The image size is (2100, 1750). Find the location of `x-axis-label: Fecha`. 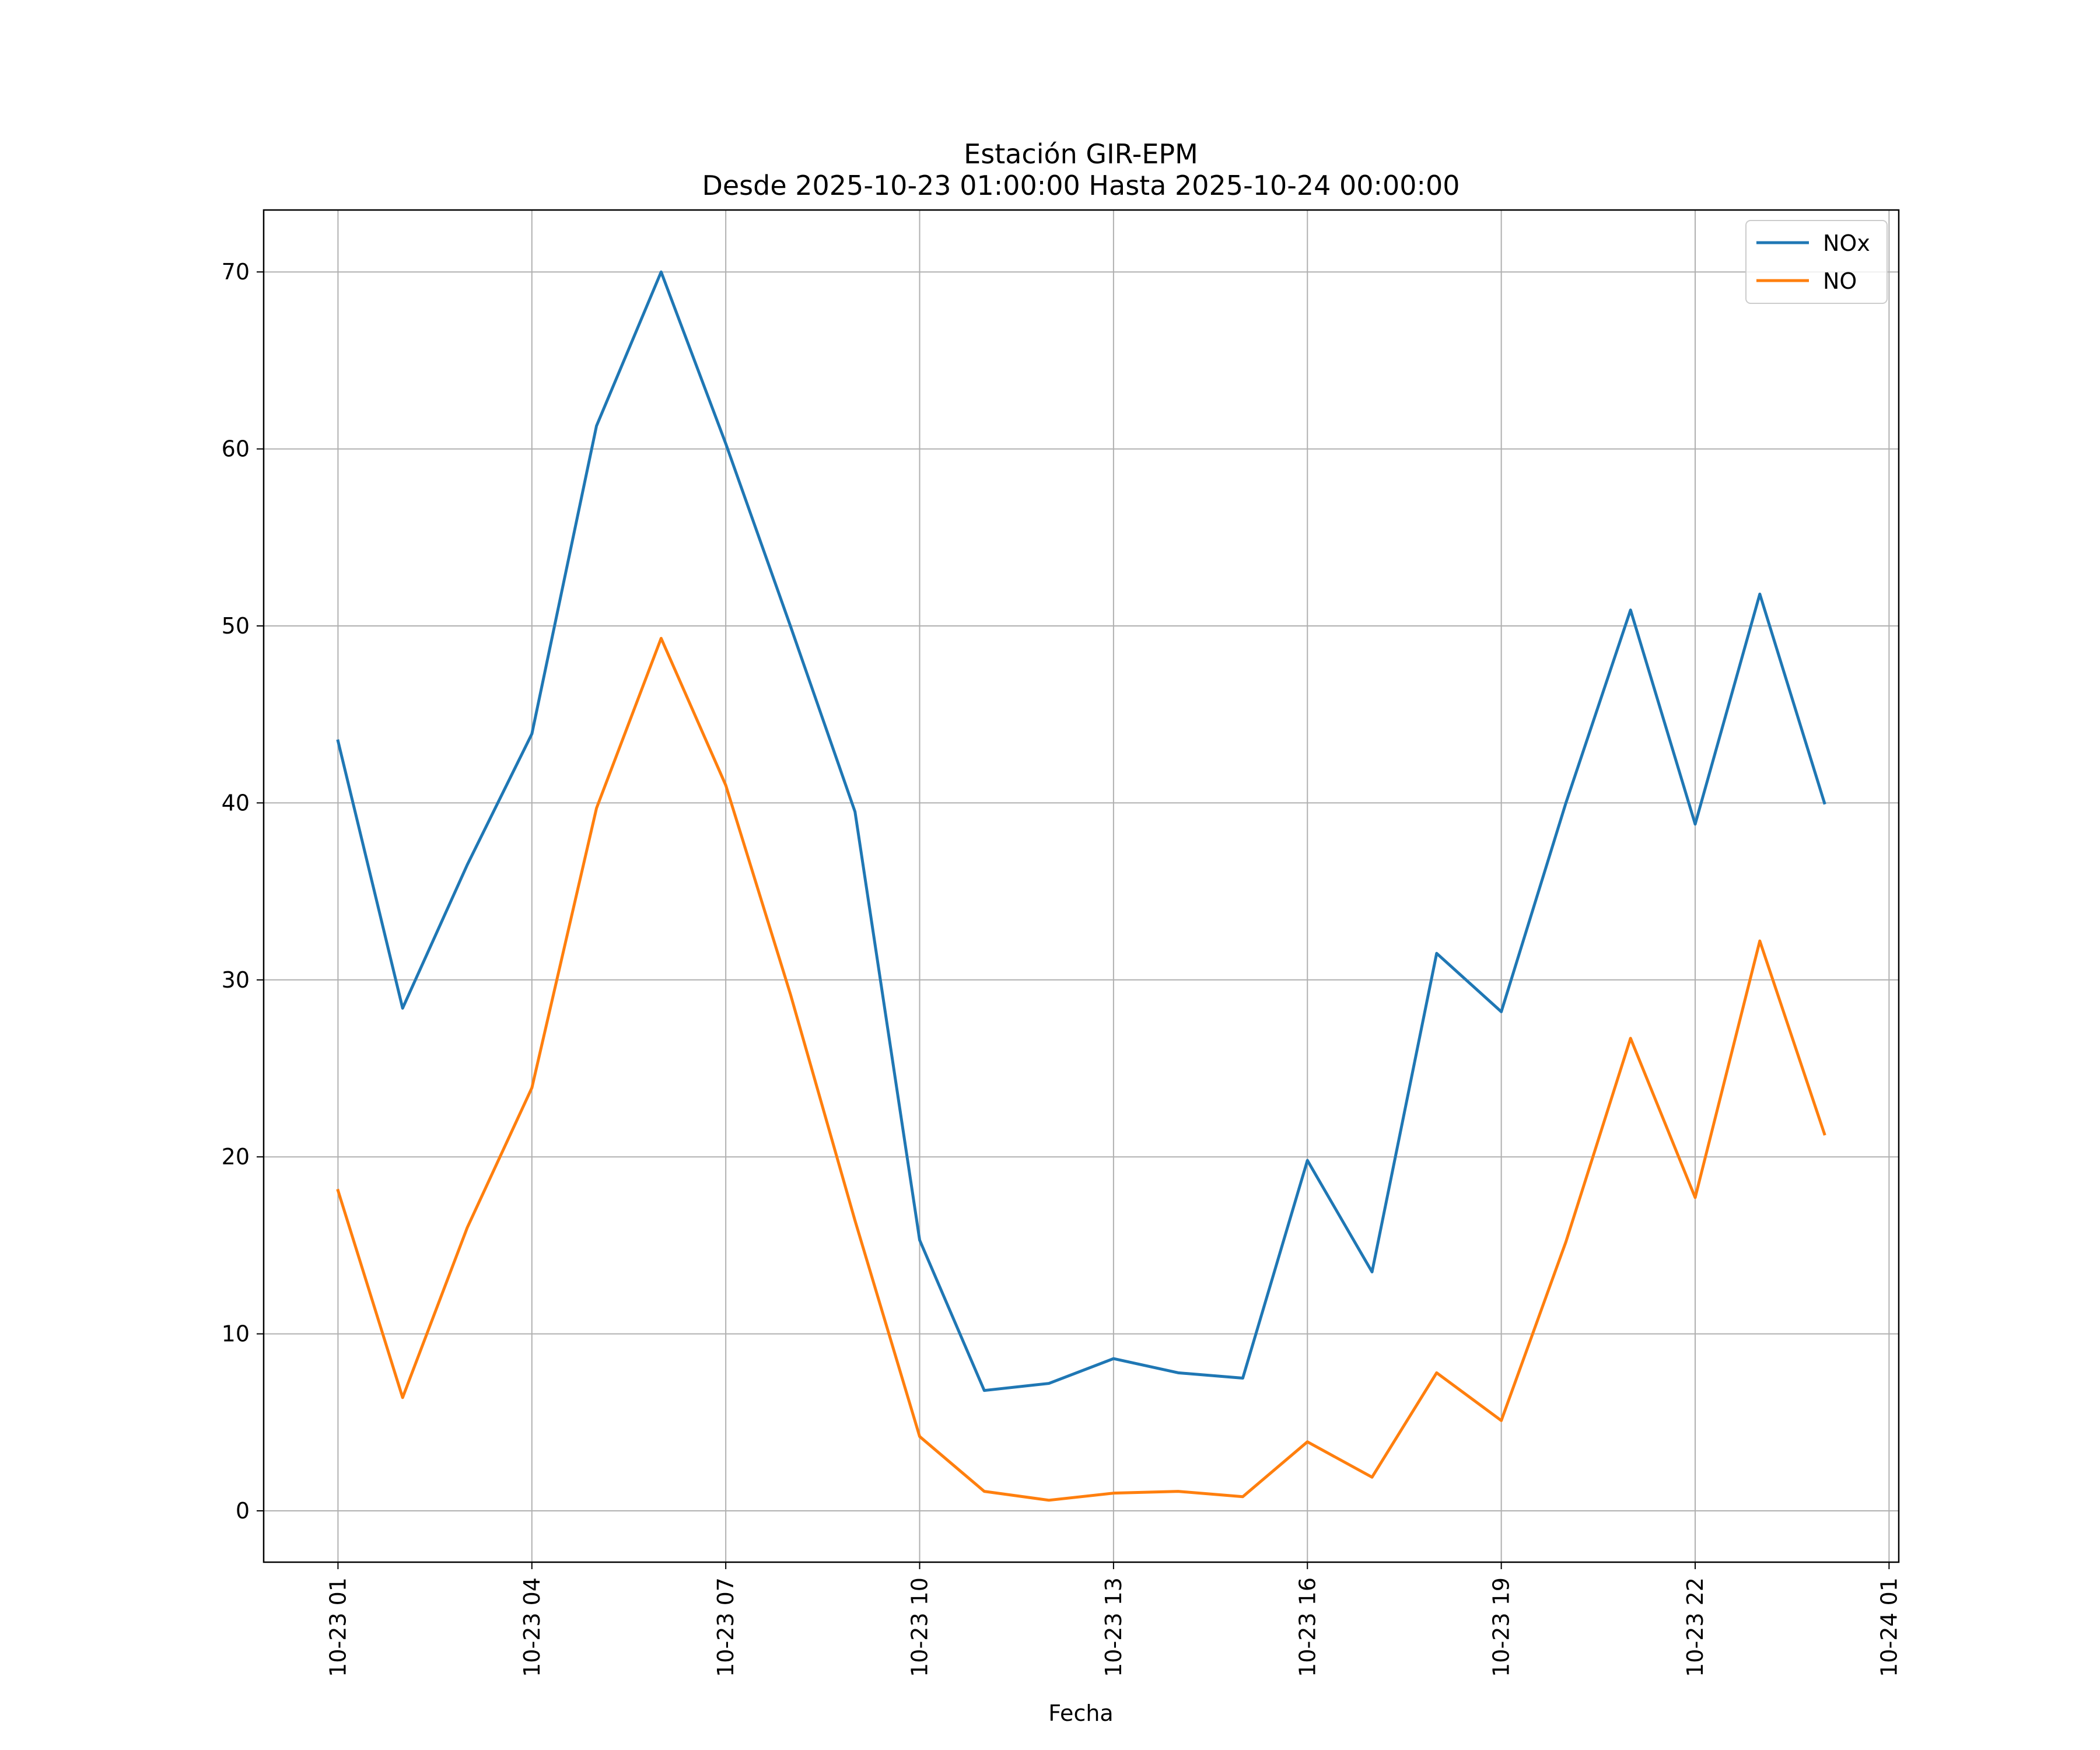

x-axis-label: Fecha is located at coordinates (1080, 1713).